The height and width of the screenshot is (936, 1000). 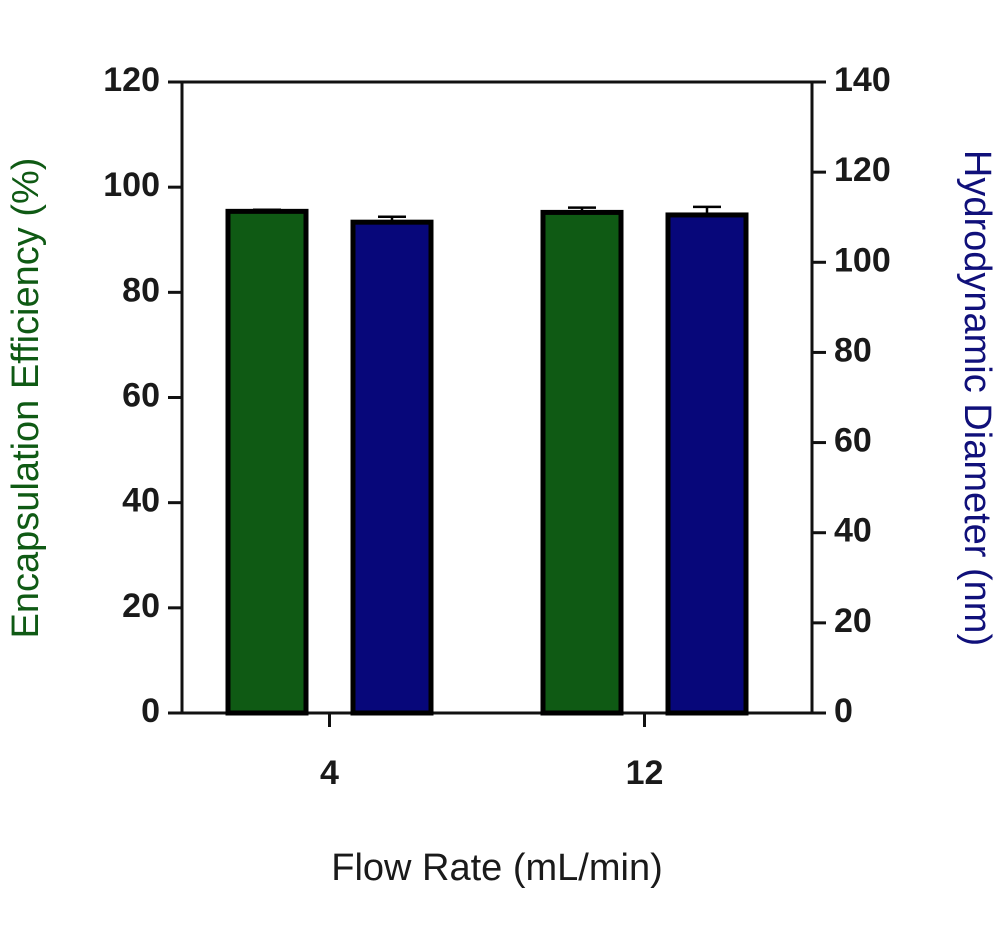 I want to click on x-tick-label: 12, so click(x=645, y=773).